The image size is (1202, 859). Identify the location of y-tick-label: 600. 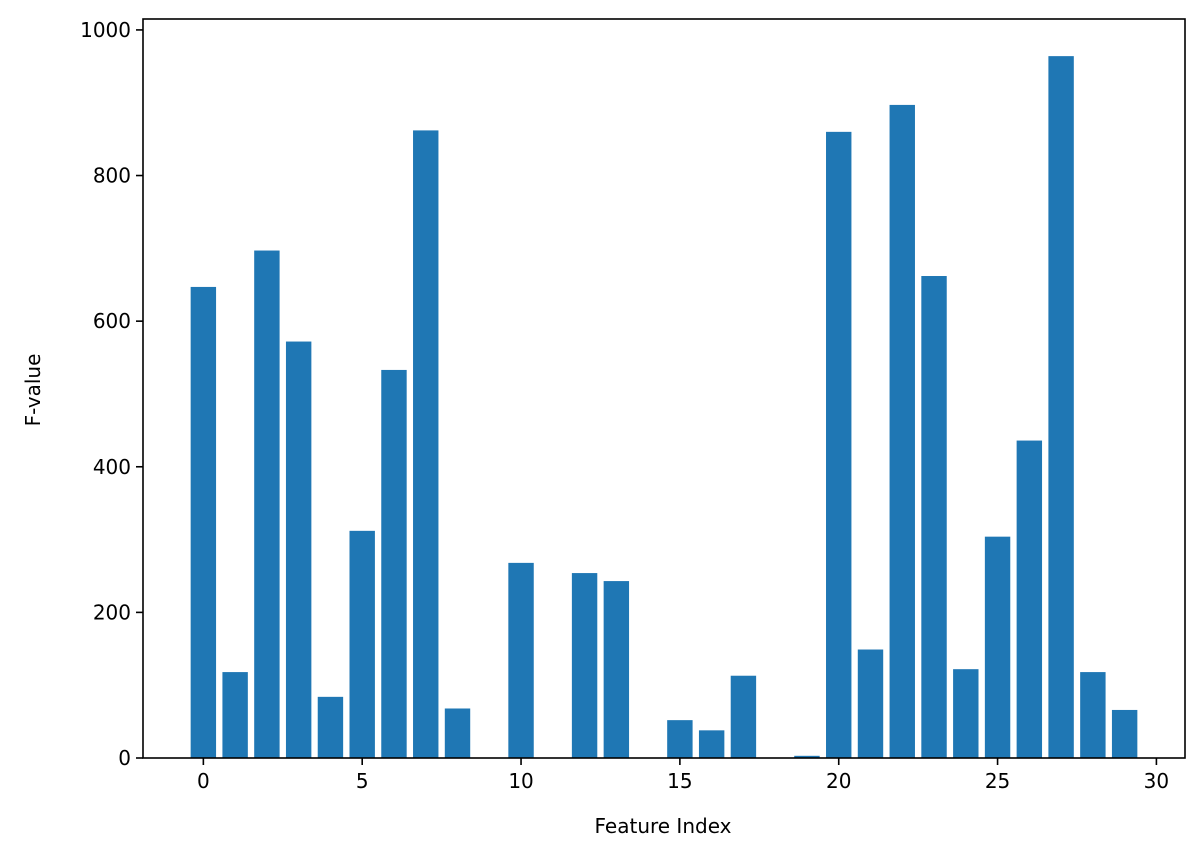
(112, 321).